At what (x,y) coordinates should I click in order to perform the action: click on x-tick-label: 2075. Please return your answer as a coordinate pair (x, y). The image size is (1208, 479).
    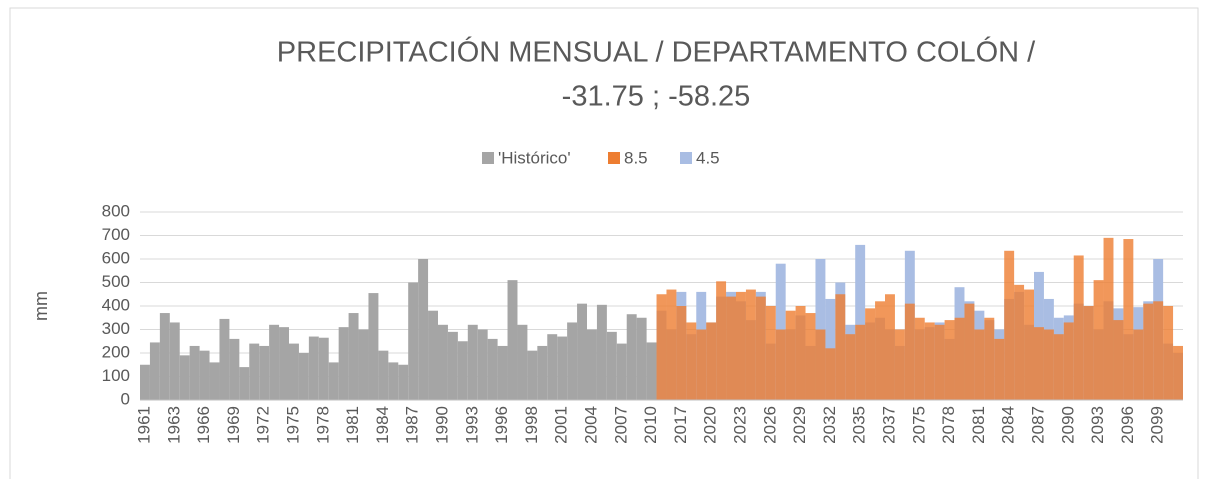
    Looking at the image, I should click on (918, 425).